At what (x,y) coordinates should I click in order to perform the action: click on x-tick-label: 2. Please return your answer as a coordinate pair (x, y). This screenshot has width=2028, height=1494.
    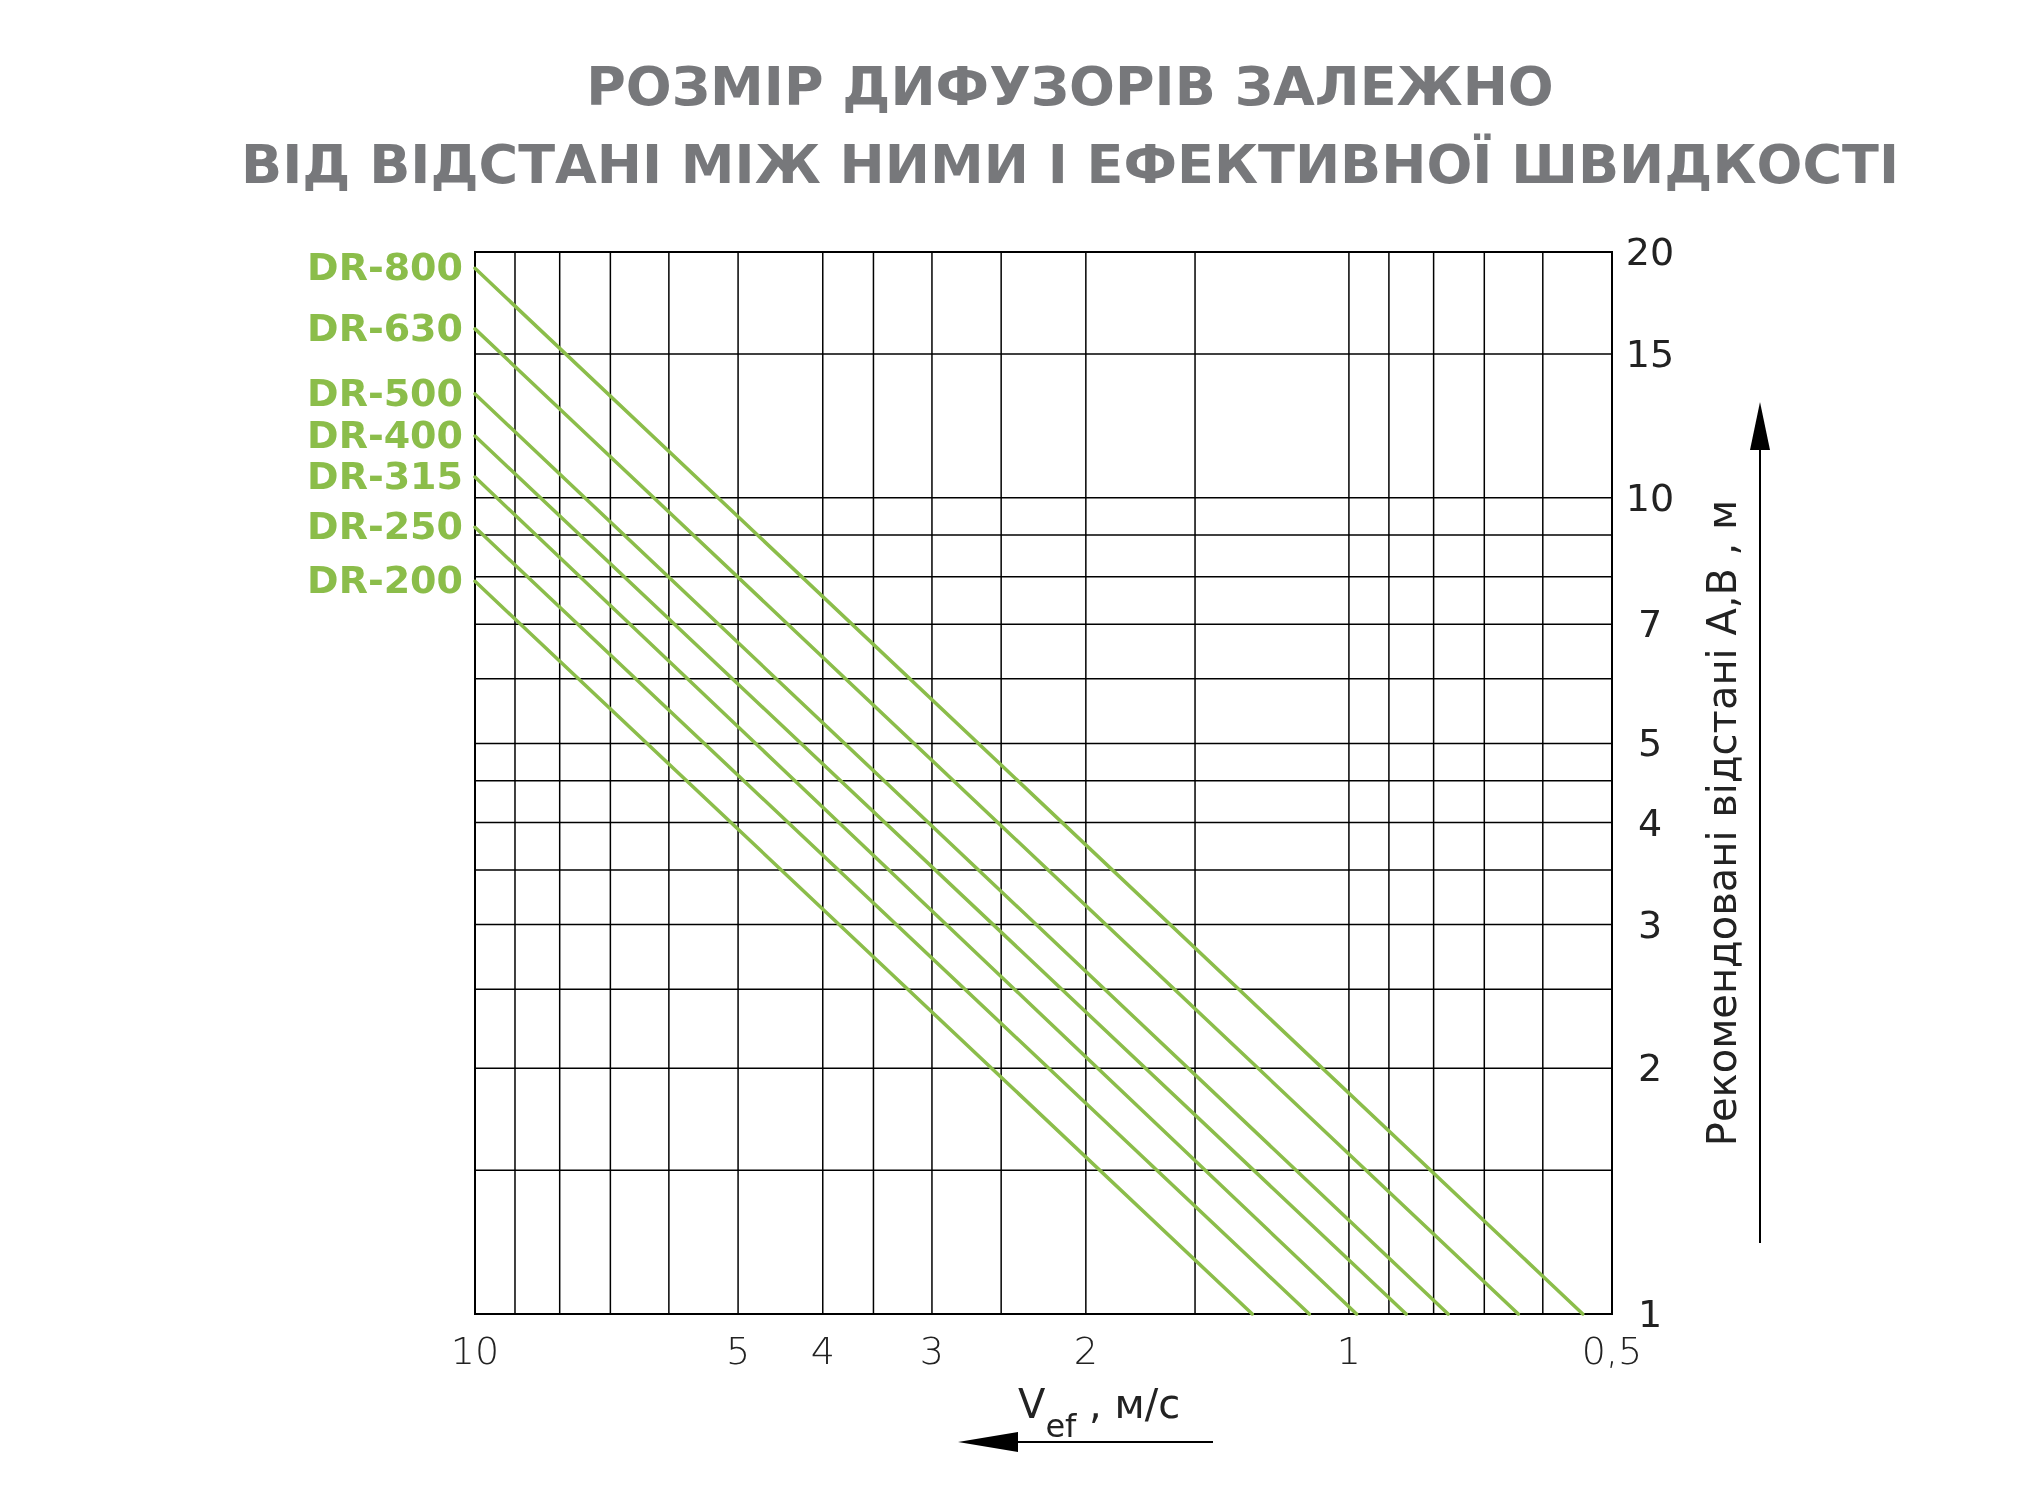
    Looking at the image, I should click on (1085, 1351).